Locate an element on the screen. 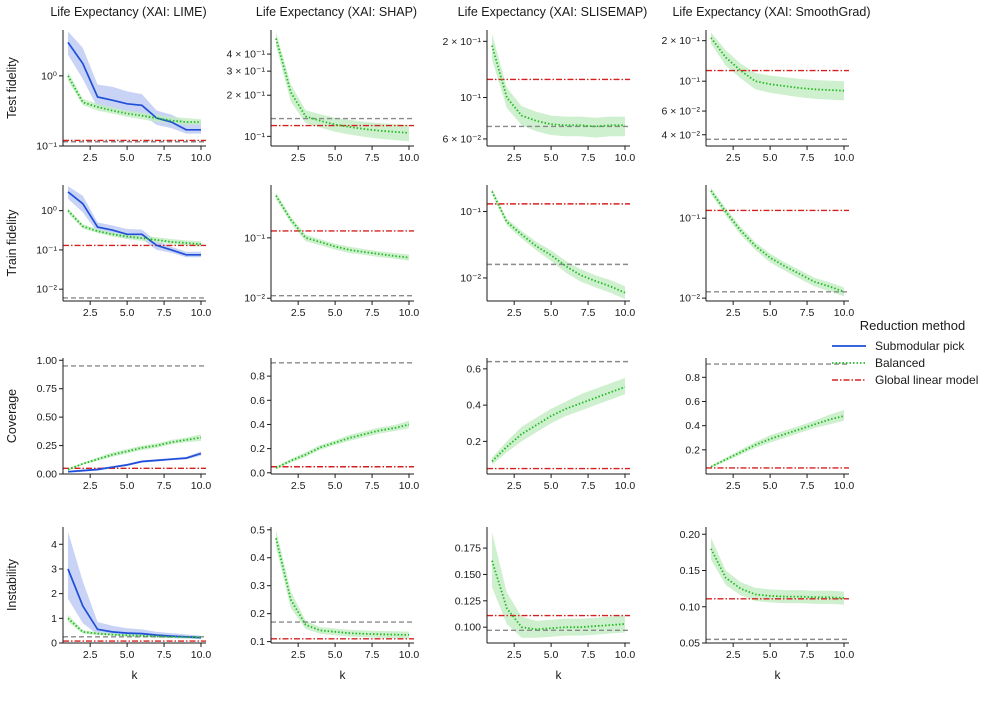  panel-3-0-line-balanced is located at coordinates (134, 628).